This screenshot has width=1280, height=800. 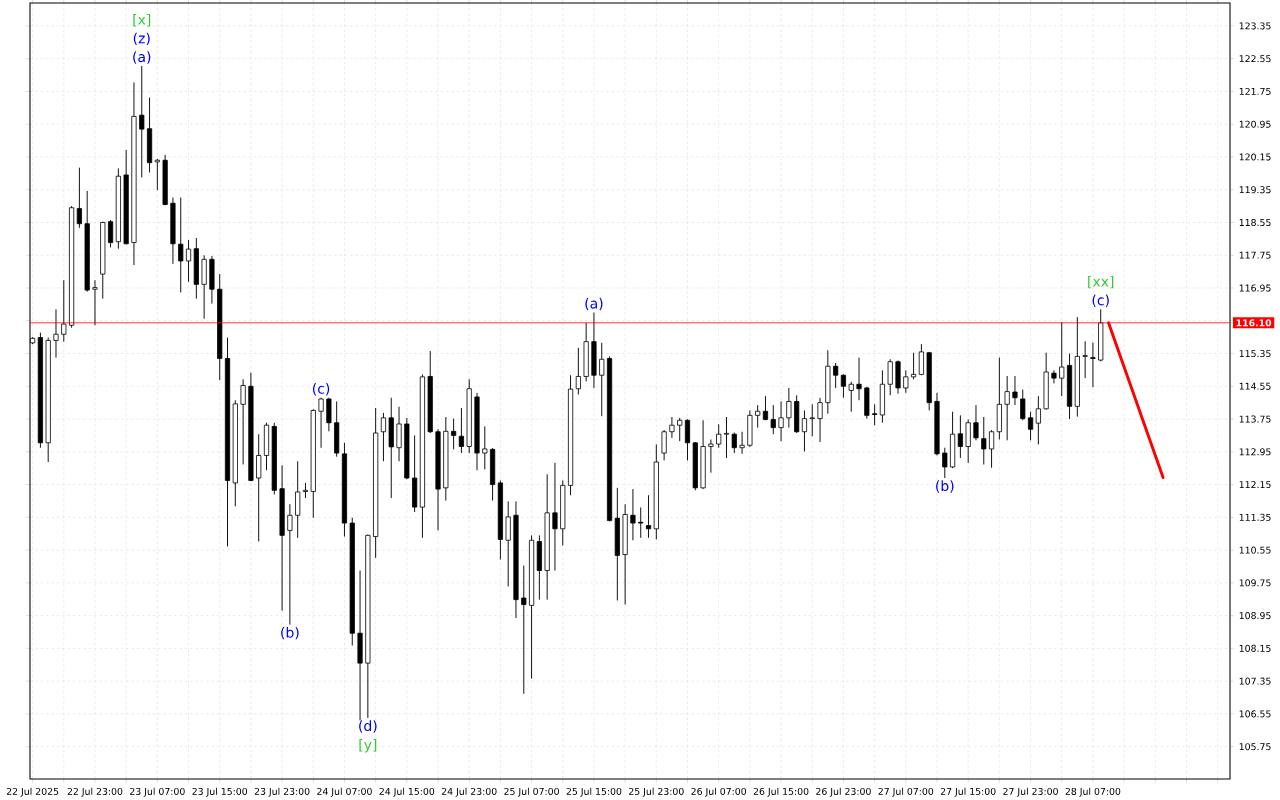 I want to click on y-tick-label: 120.15, so click(x=1255, y=157).